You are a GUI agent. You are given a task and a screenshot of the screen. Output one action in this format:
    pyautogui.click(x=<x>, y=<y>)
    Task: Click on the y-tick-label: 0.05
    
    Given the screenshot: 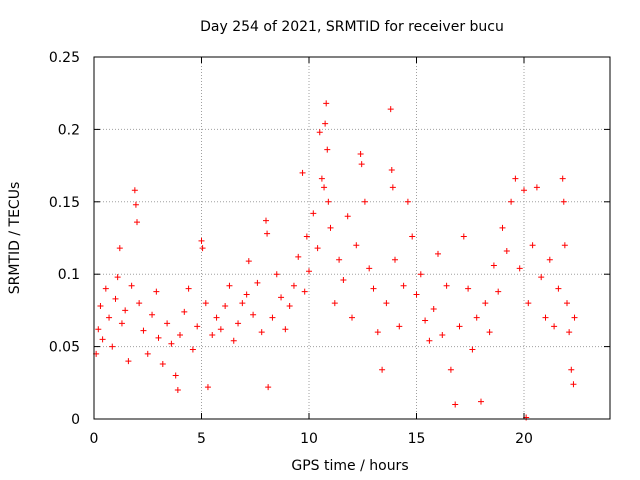 What is the action you would take?
    pyautogui.click(x=64, y=348)
    